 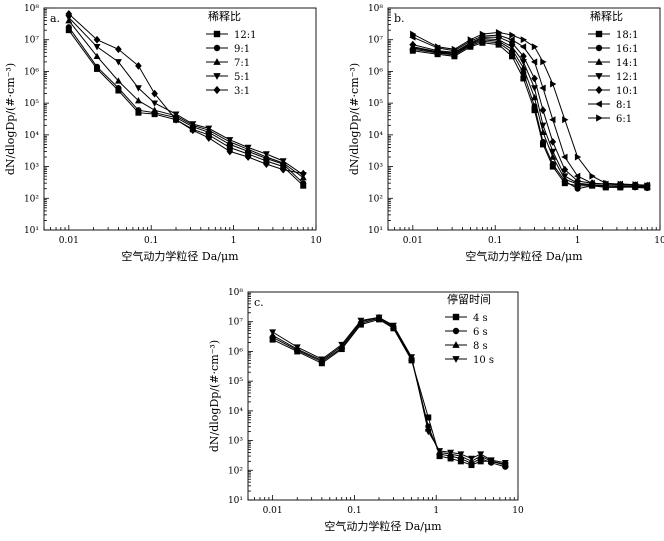 I want to click on legend-label: 3:1, so click(x=242, y=91).